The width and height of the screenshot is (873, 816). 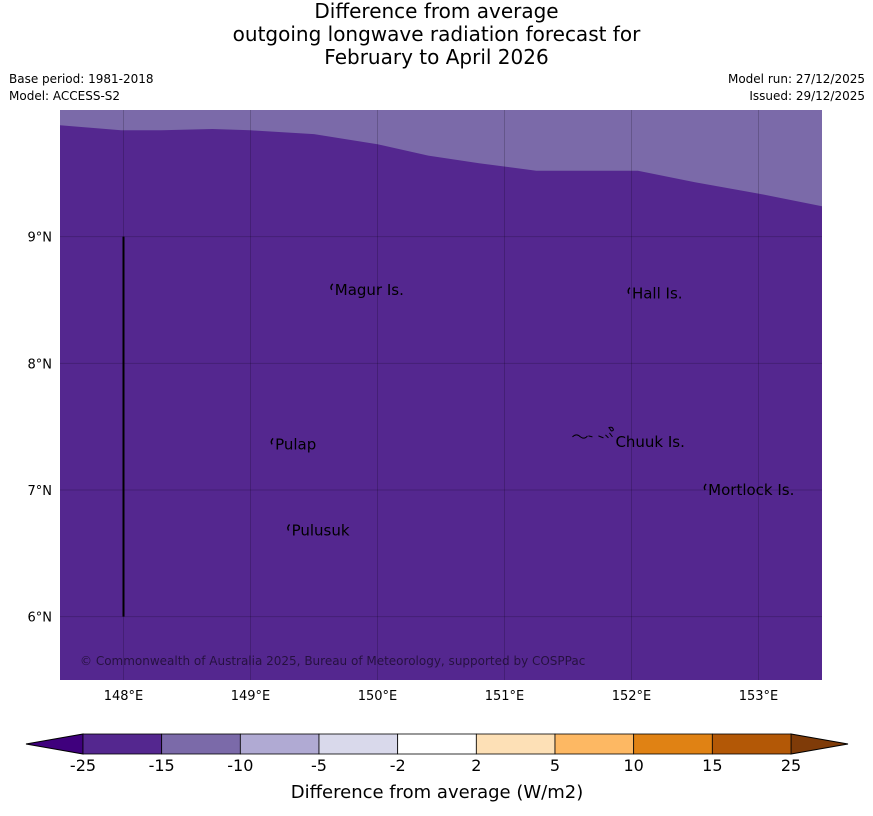 I want to click on lon-tick-label: 153°E, so click(x=759, y=696).